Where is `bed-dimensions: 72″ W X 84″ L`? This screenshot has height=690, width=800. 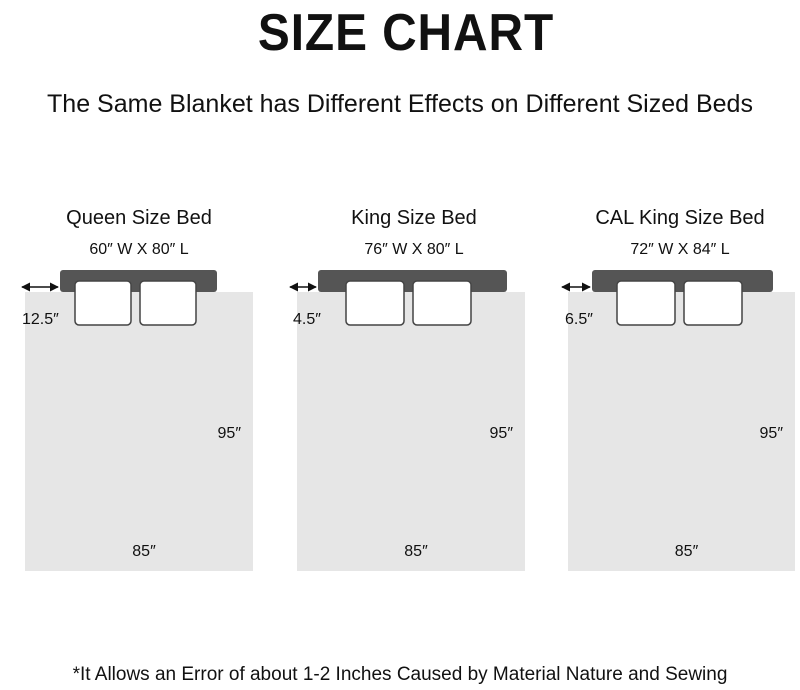
bed-dimensions: 72″ W X 84″ L is located at coordinates (679, 249).